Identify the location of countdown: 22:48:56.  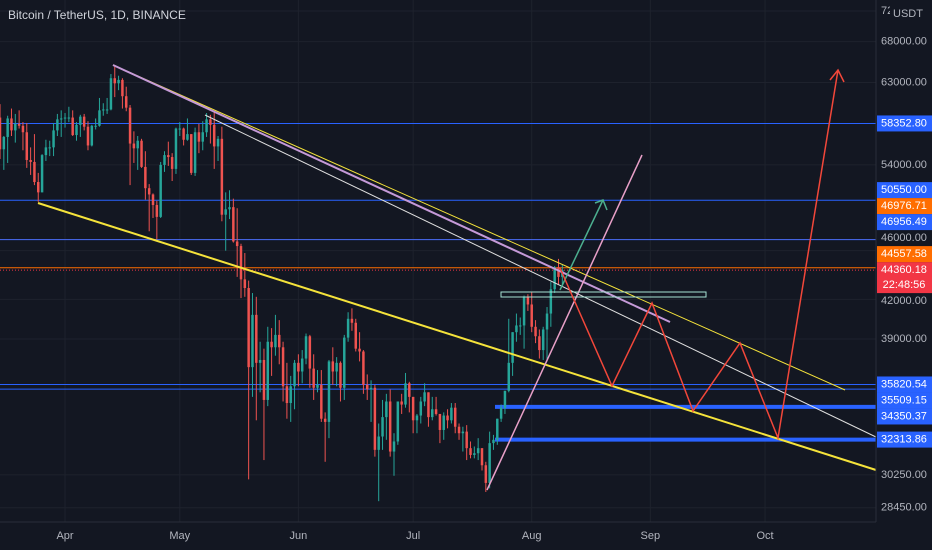
(904, 285).